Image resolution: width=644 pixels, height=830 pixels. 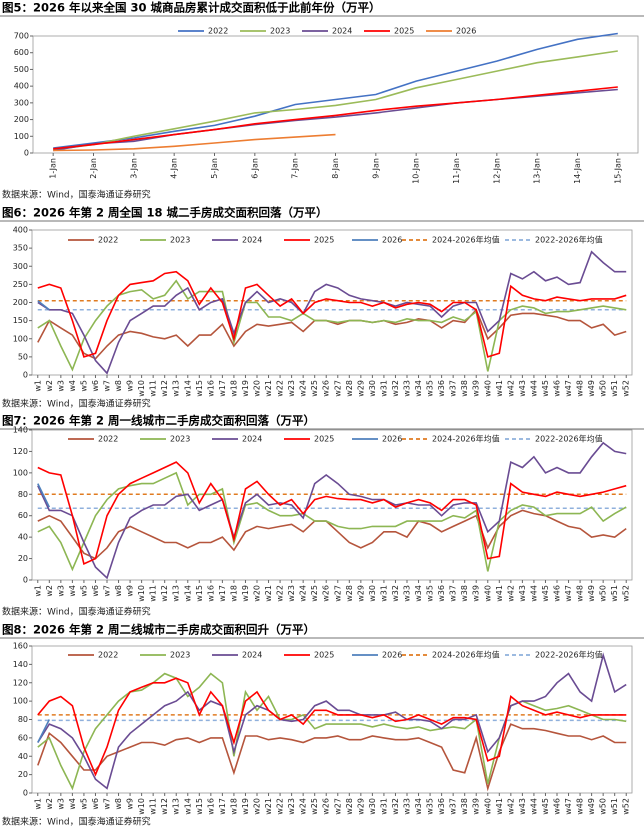 I want to click on x-tick-label: w19, so click(x=245, y=593).